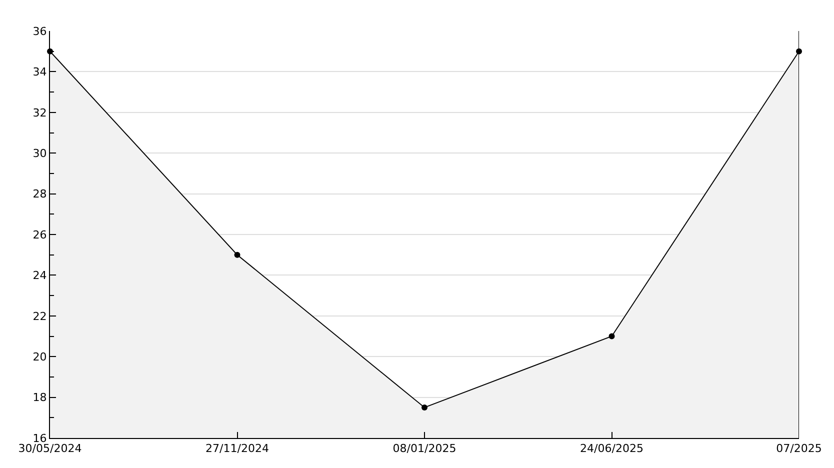 Image resolution: width=834 pixels, height=468 pixels. Describe the element at coordinates (39, 113) in the screenshot. I see `y-tick-label: 32` at that location.